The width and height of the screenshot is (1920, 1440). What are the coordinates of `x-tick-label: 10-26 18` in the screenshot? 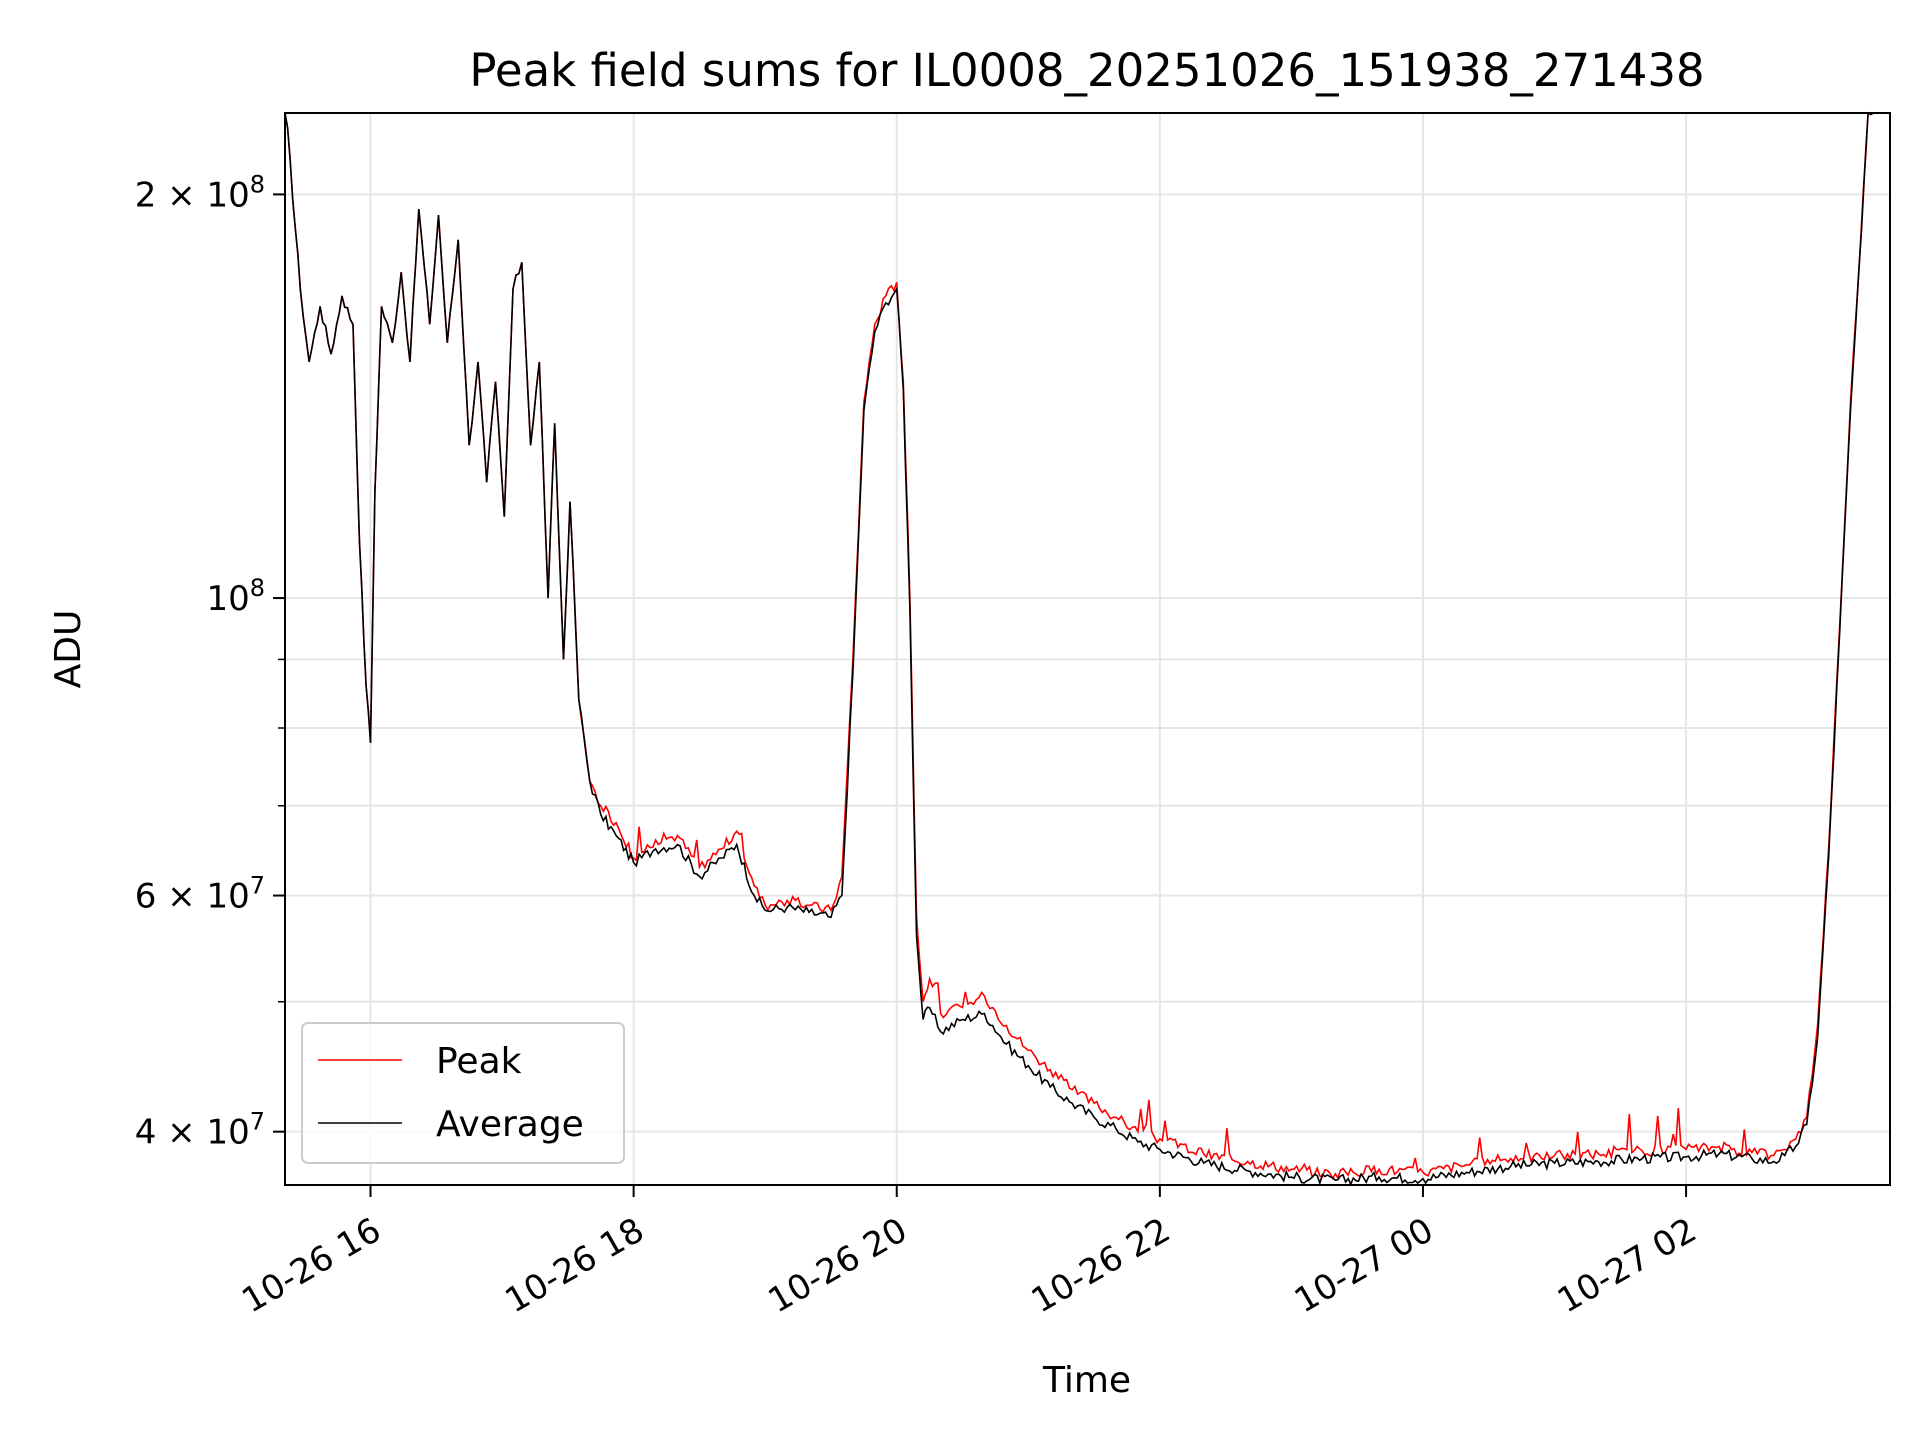 It's located at (574, 1265).